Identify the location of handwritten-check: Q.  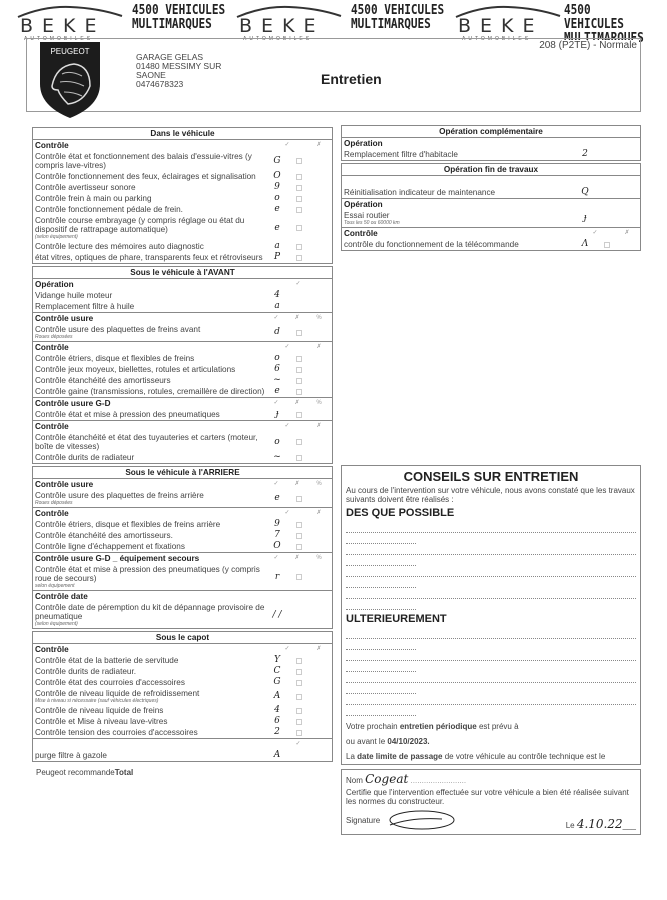
(585, 192).